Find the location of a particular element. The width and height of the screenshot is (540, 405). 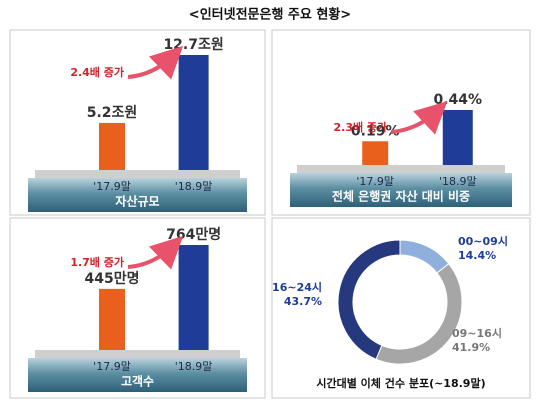

segment-name: 16~24시 is located at coordinates (297, 287).